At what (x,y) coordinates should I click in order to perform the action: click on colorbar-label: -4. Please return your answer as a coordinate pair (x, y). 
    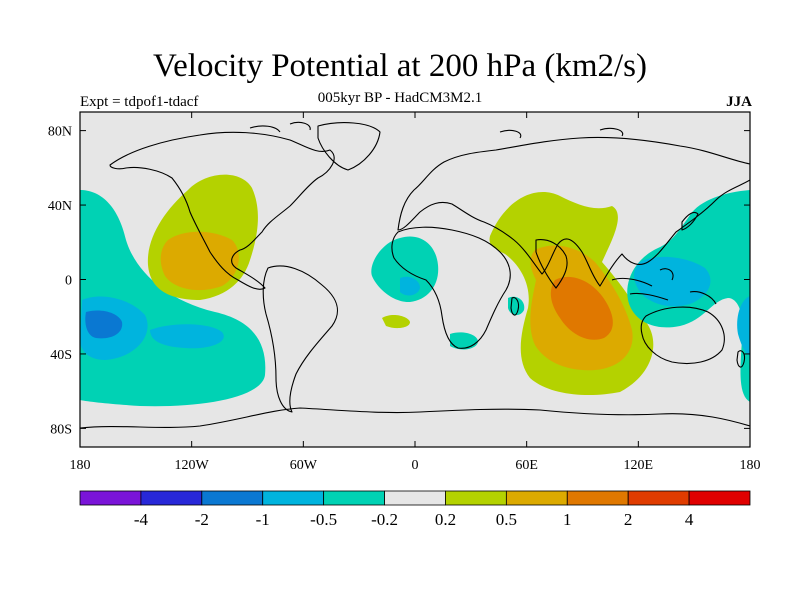
    Looking at the image, I should click on (141, 519).